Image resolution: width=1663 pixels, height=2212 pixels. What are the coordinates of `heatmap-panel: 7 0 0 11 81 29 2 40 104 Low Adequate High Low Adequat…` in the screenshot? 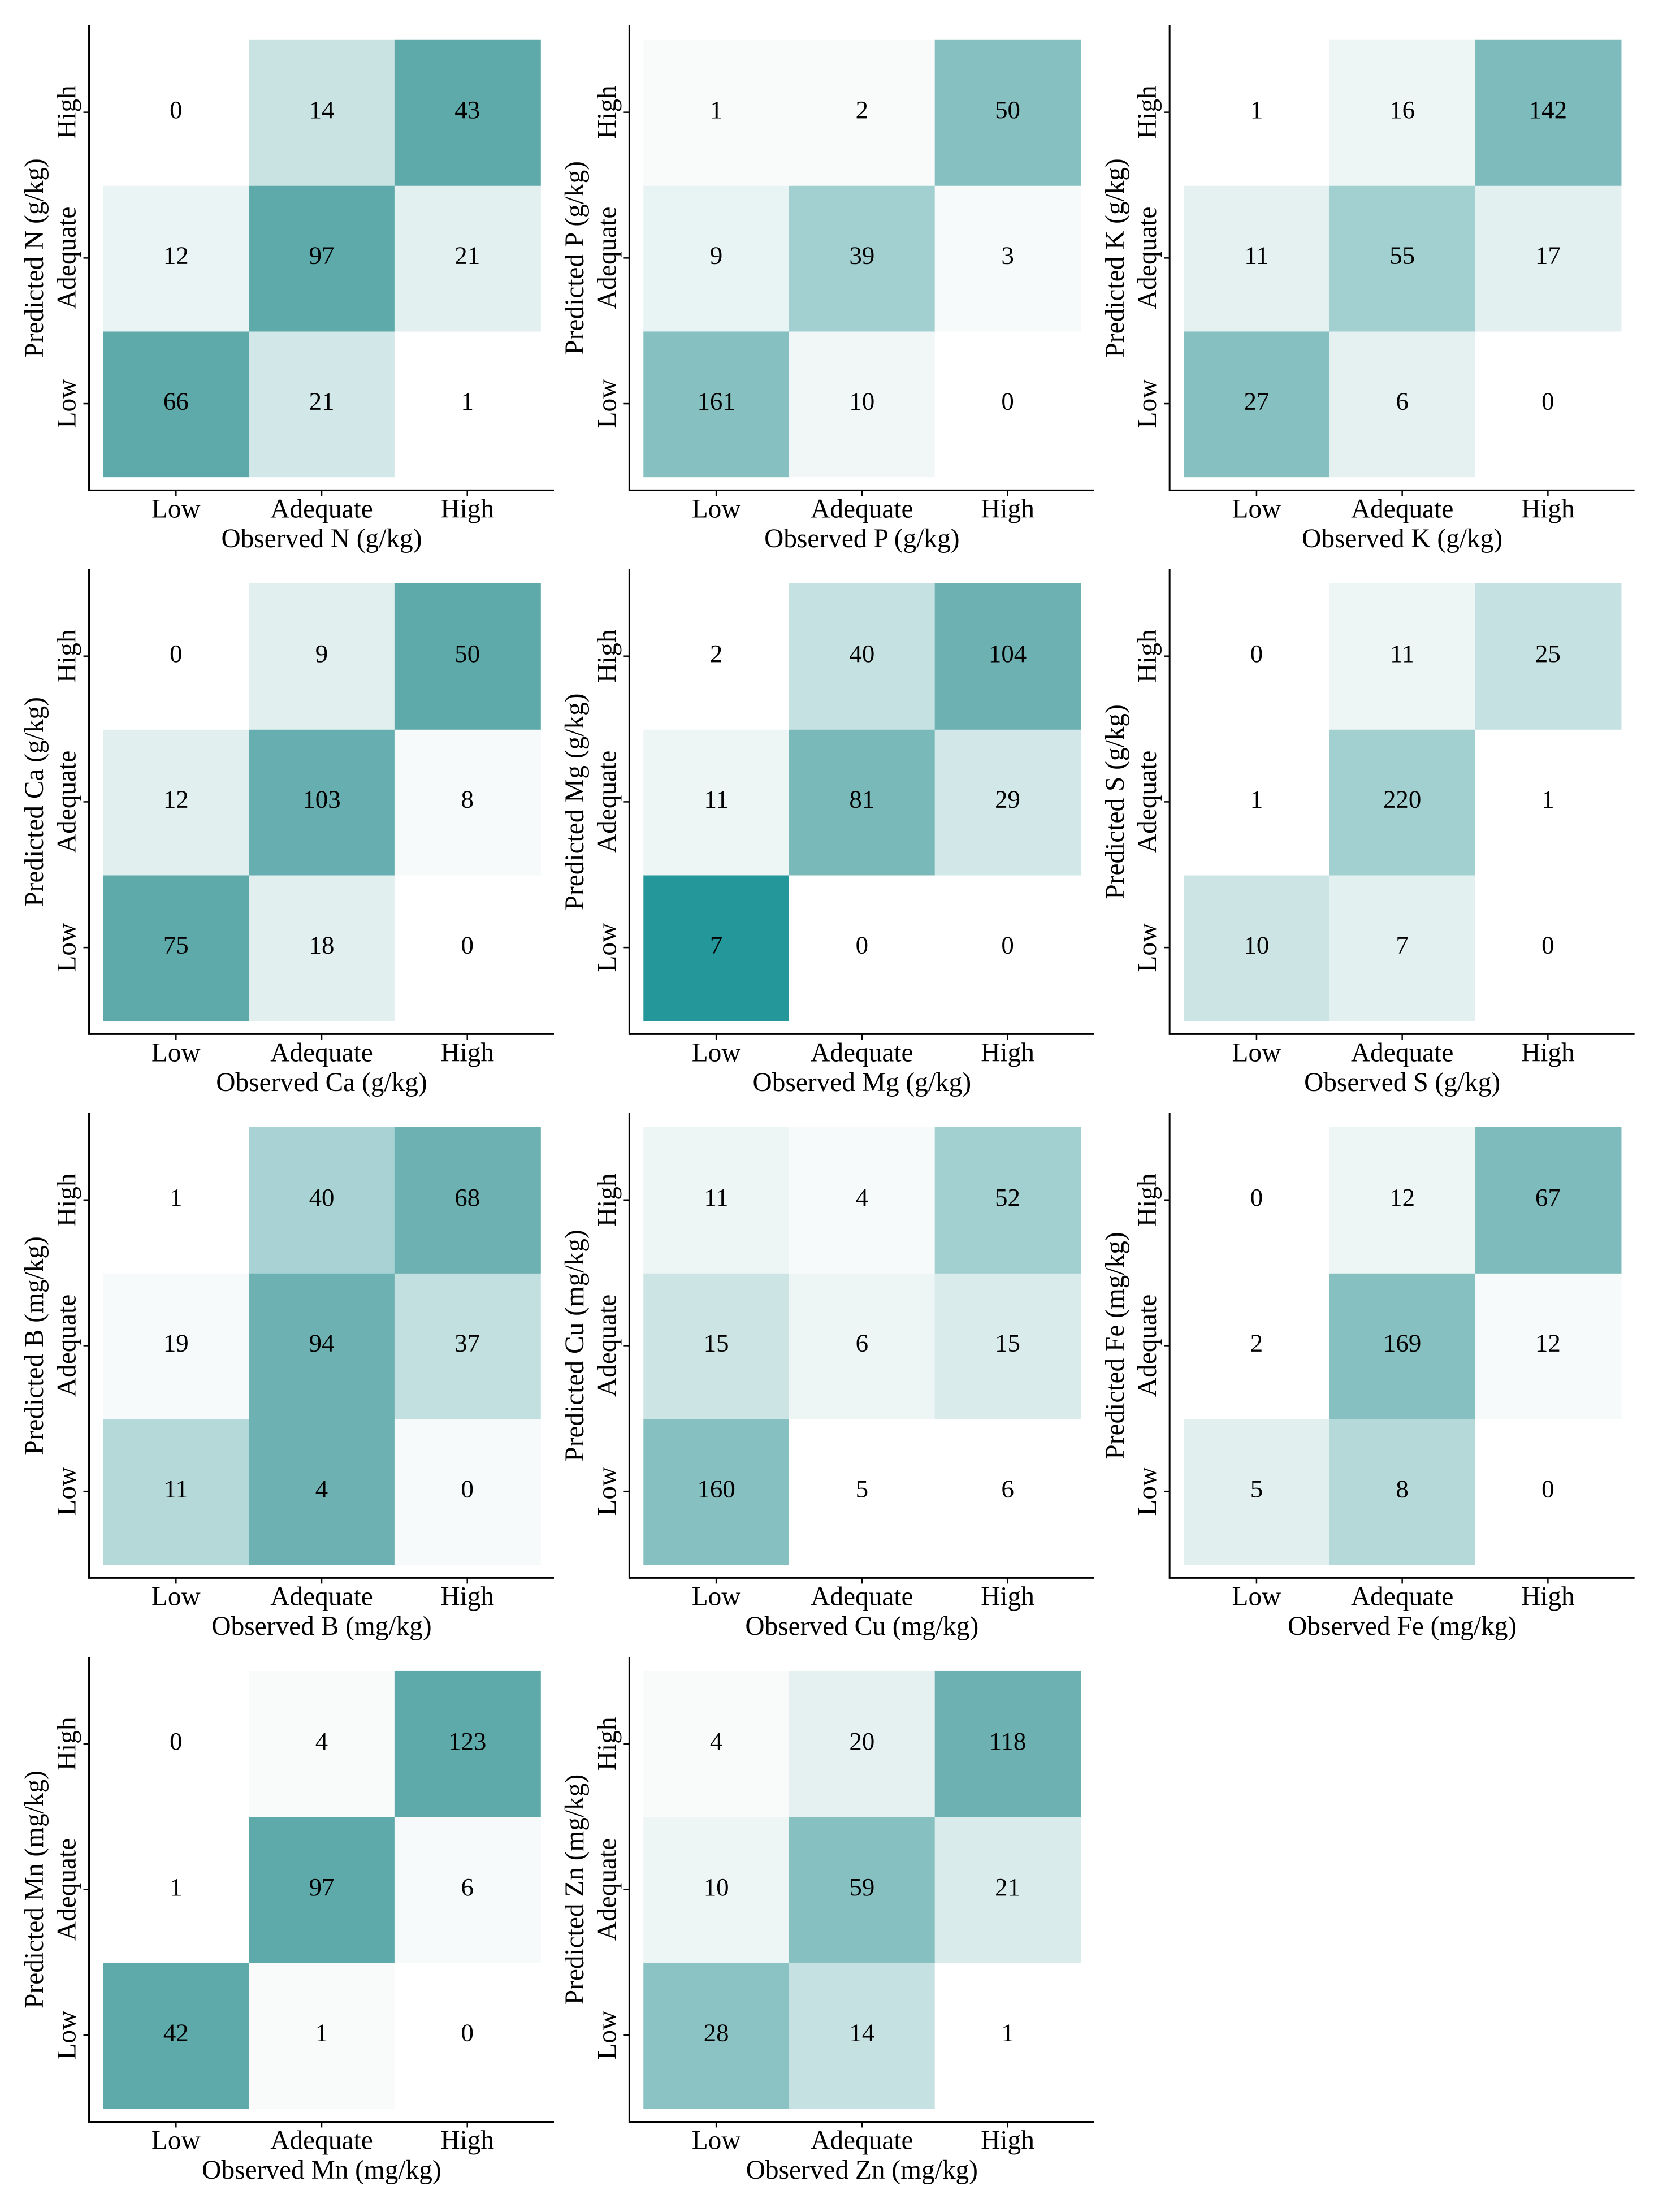 It's located at (827, 833).